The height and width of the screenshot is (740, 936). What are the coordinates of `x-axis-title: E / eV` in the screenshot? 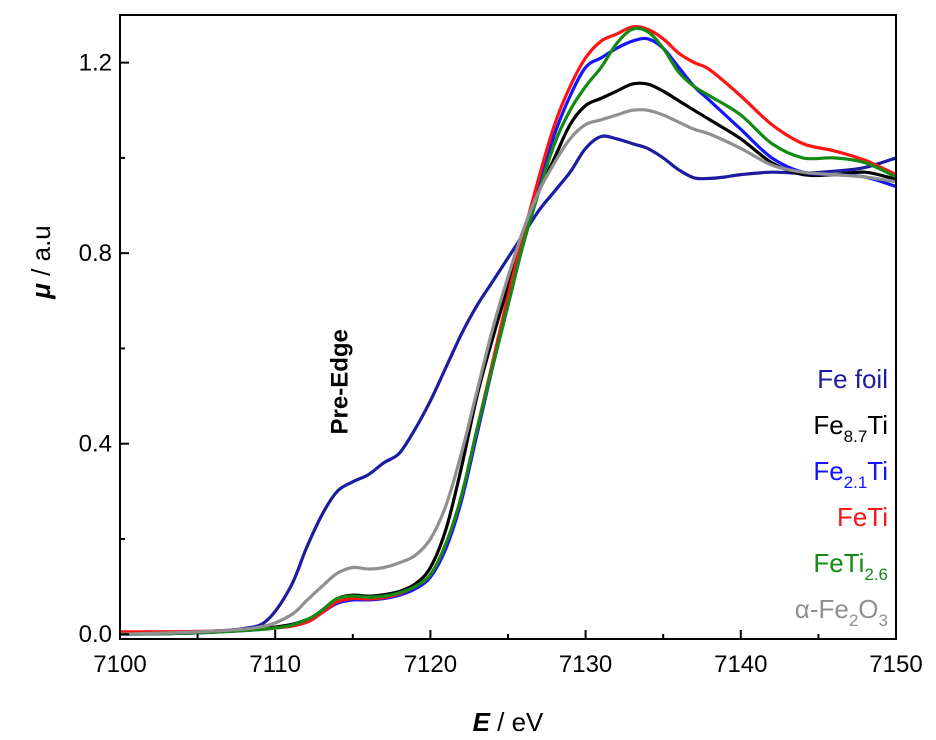 It's located at (508, 722).